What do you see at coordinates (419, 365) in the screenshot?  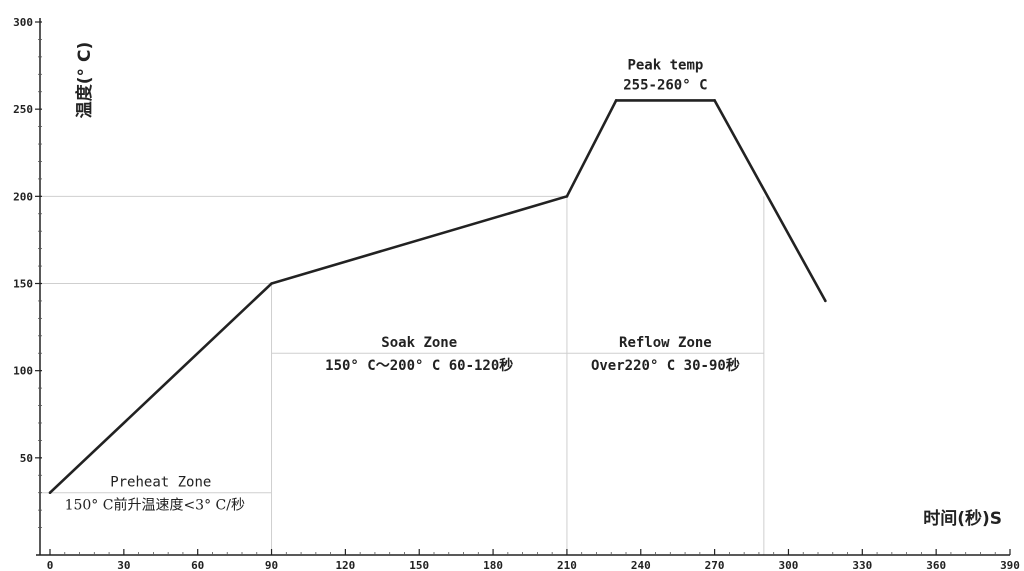 I see `zone-detail: 150° C～200° C 60-120秒` at bounding box center [419, 365].